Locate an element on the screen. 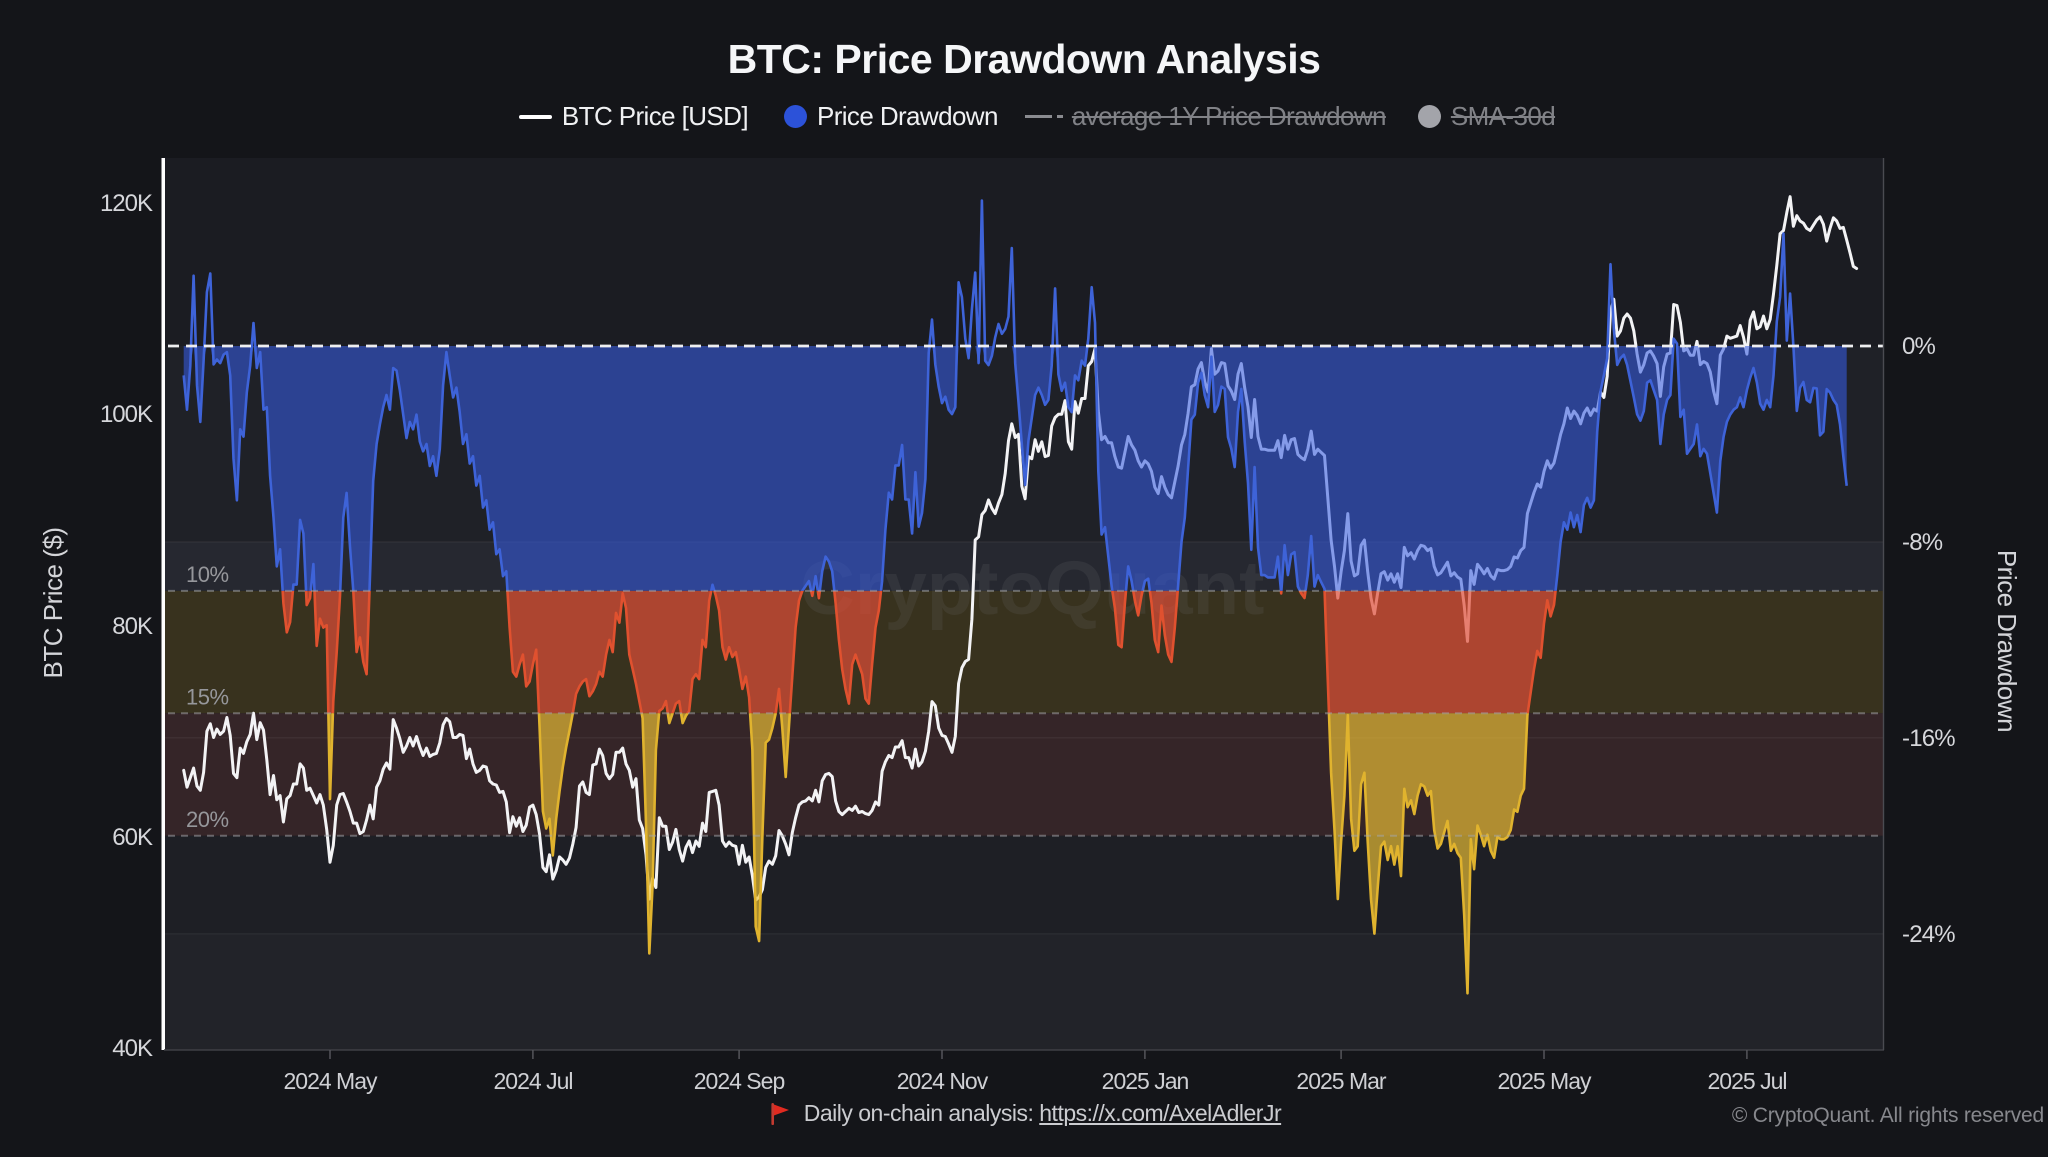 The image size is (2048, 1157). svg-text: 100K is located at coordinates (126, 414).